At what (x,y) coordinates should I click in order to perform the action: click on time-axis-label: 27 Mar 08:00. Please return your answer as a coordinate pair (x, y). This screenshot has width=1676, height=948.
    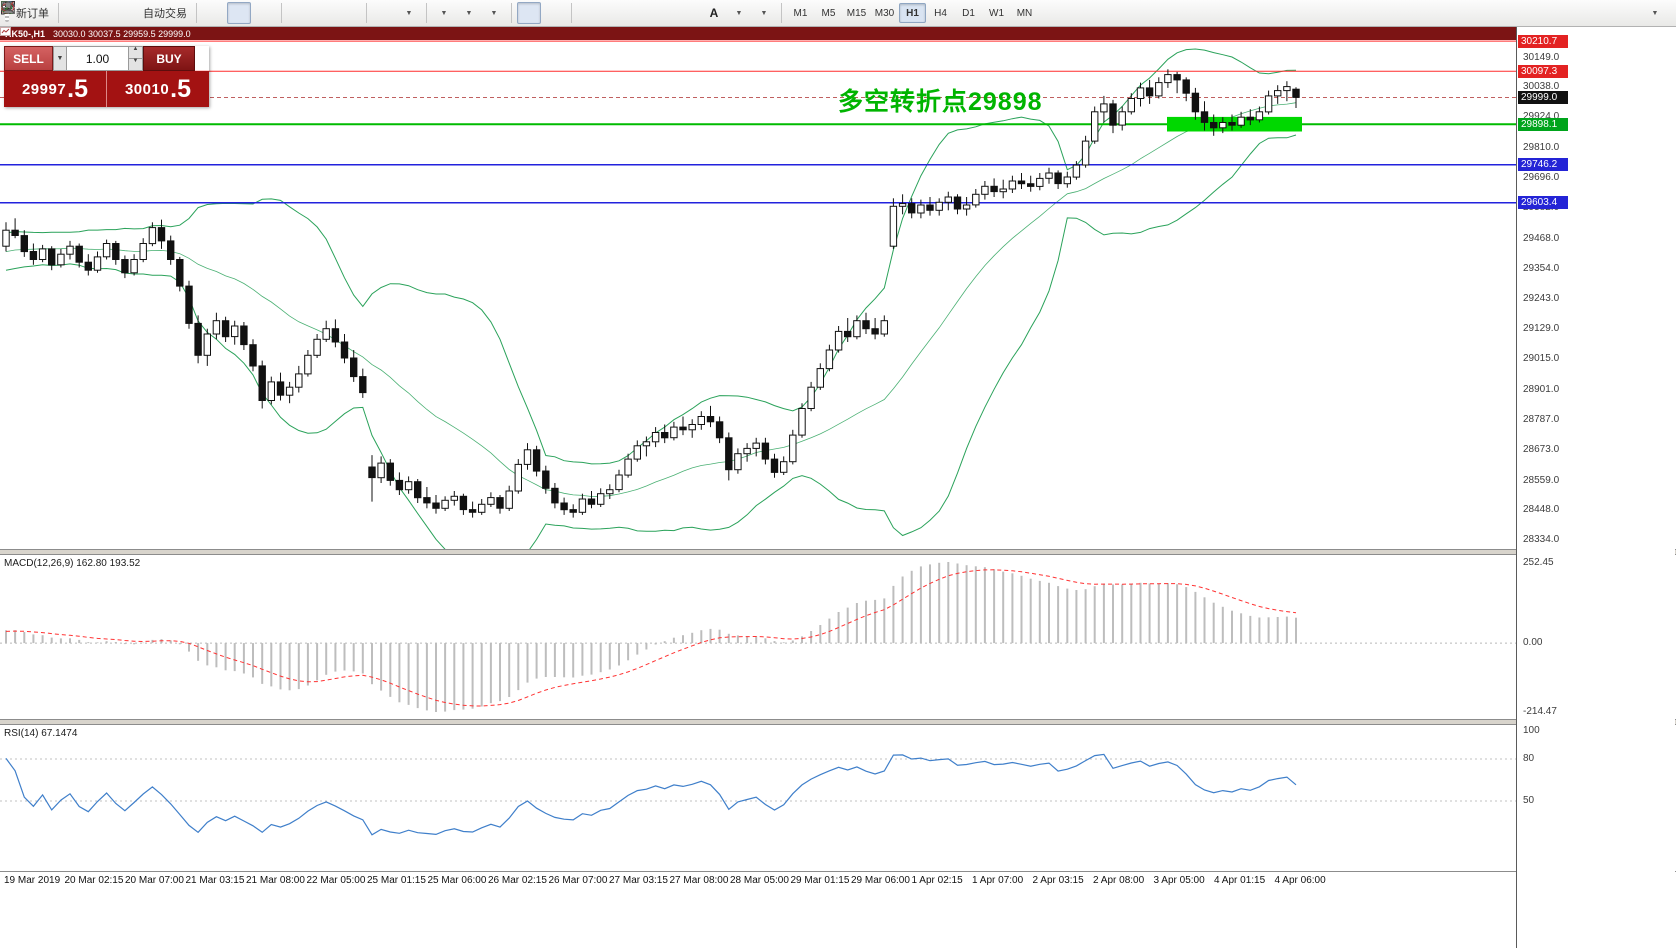
    Looking at the image, I should click on (699, 880).